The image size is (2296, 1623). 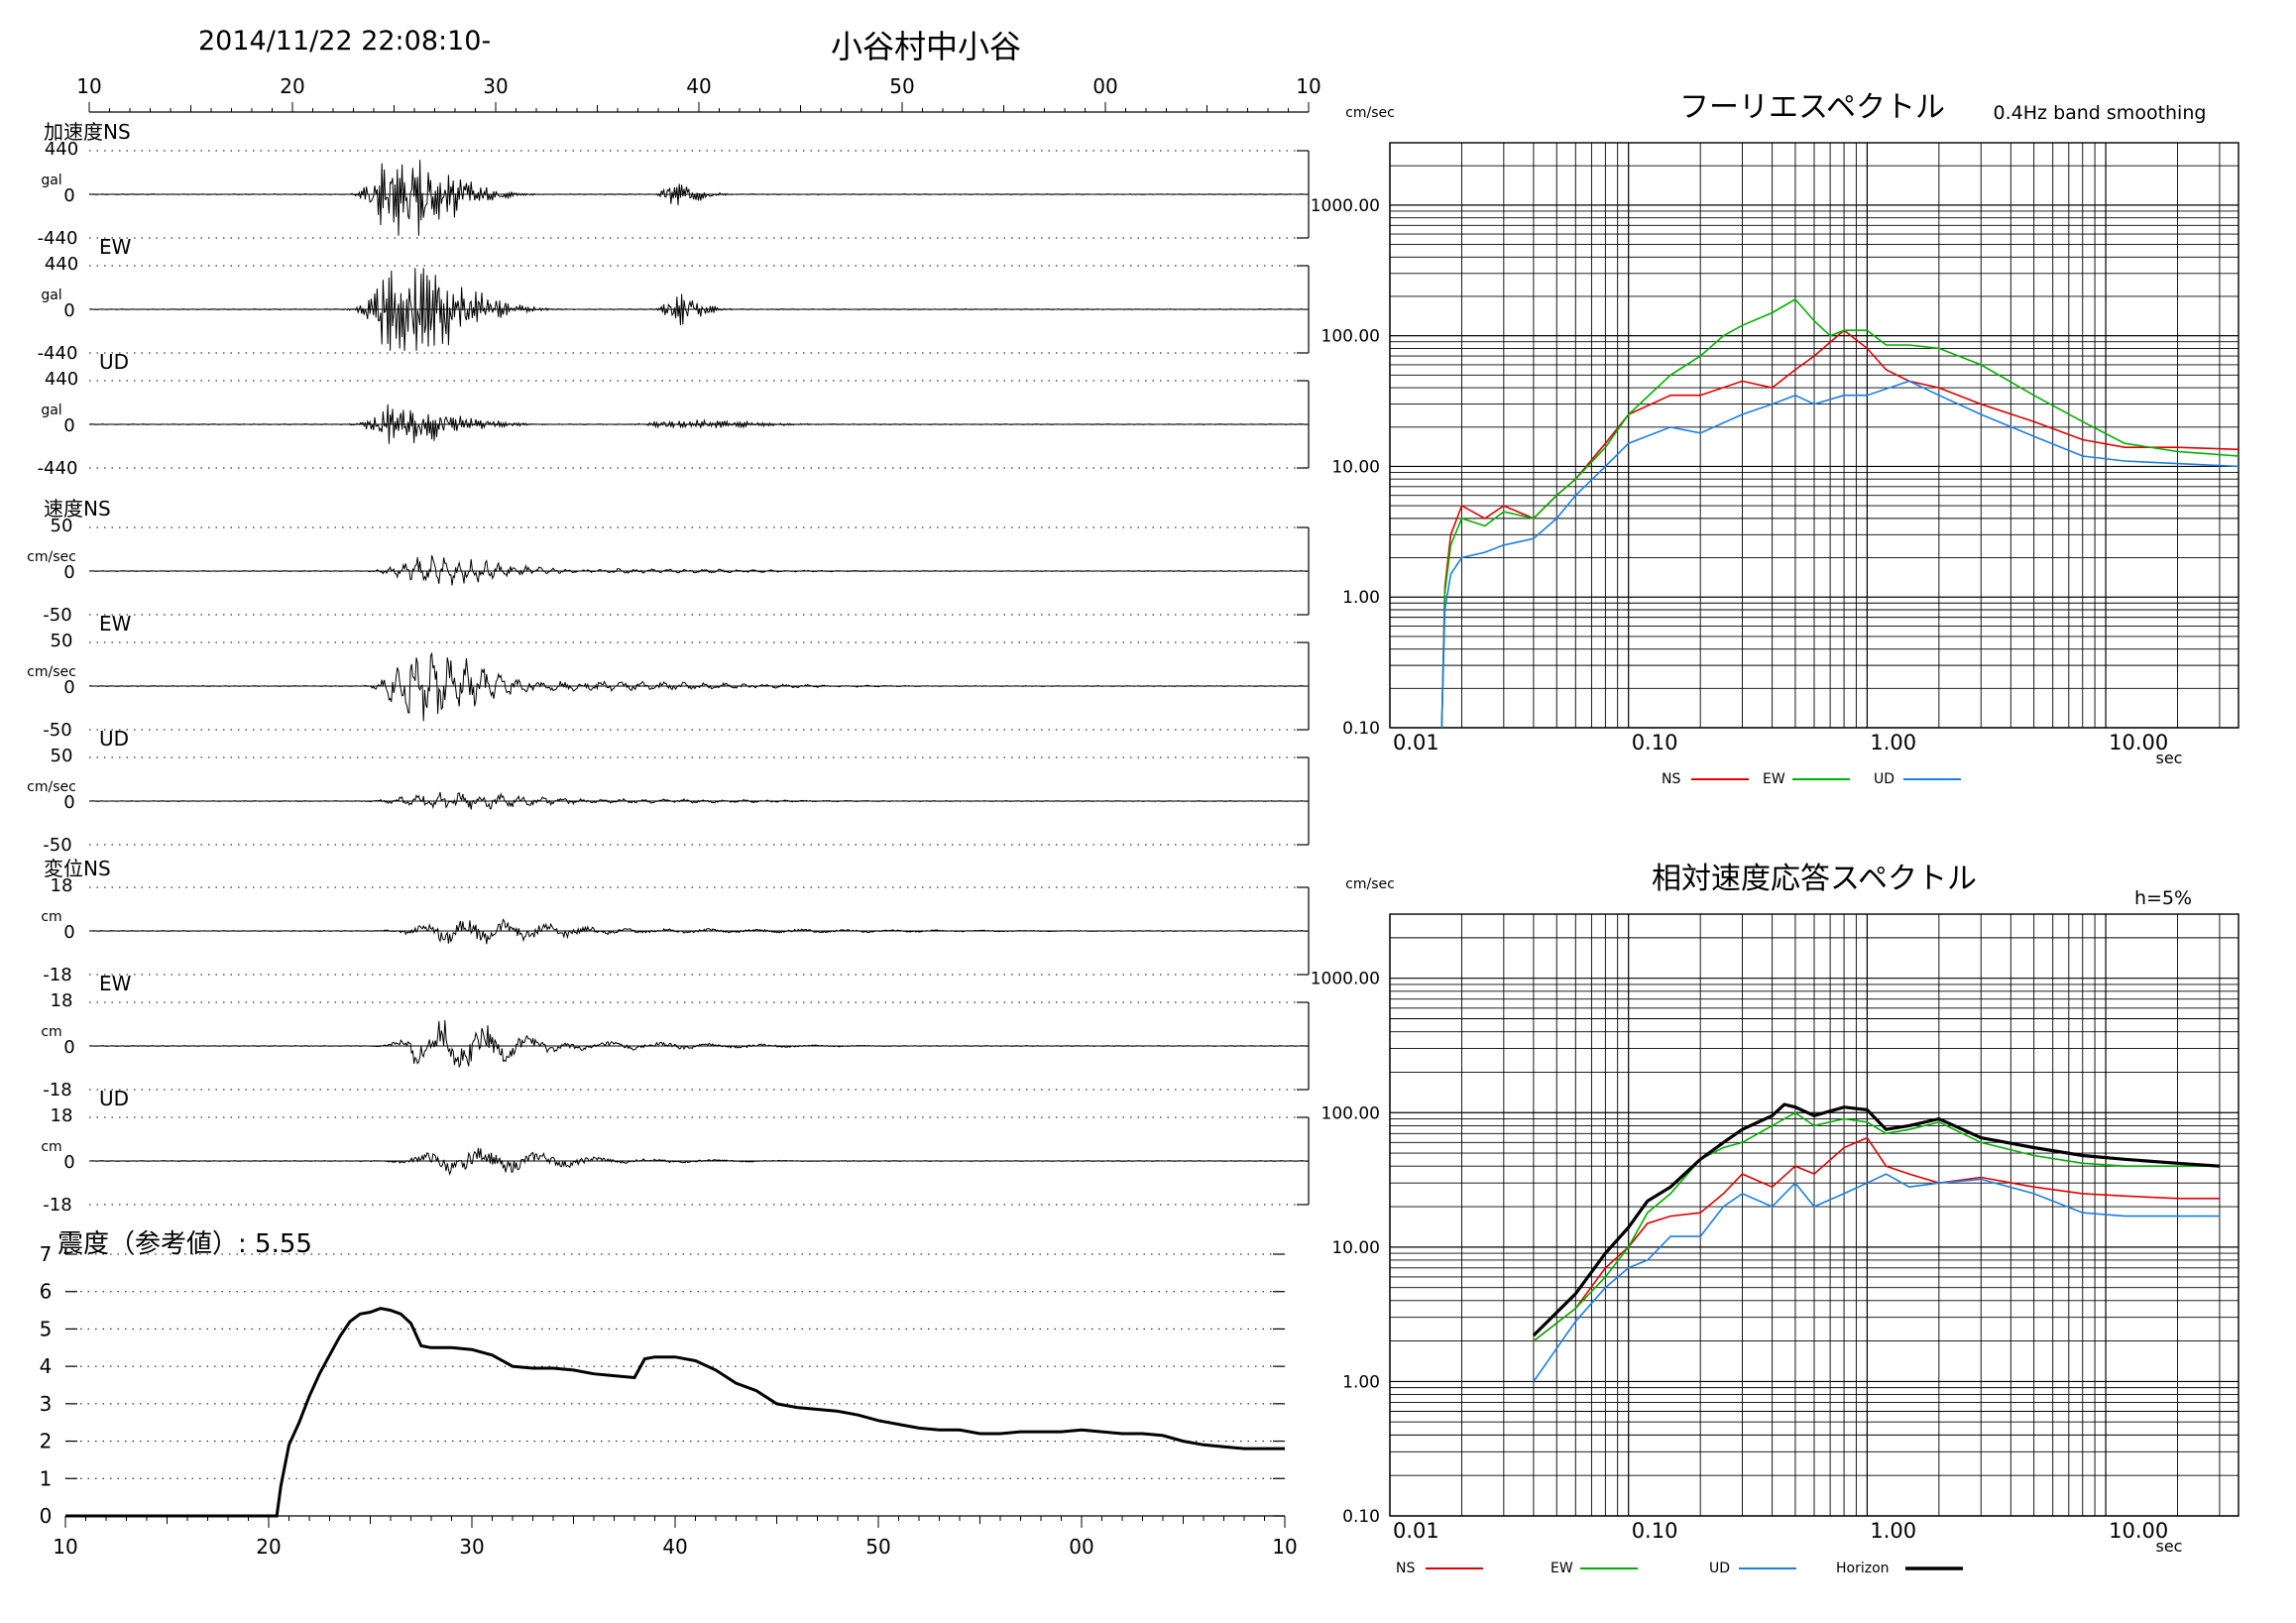 What do you see at coordinates (184, 1244) in the screenshot?
I see `intensity-label: 震度（参考値）: 5.55` at bounding box center [184, 1244].